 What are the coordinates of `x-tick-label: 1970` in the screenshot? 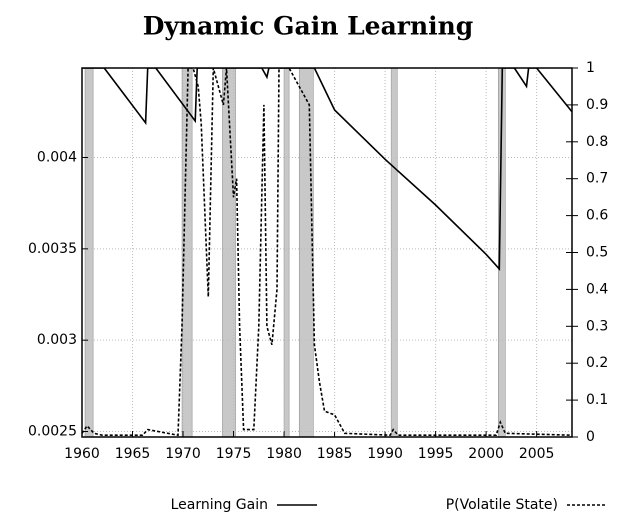 It's located at (183, 454).